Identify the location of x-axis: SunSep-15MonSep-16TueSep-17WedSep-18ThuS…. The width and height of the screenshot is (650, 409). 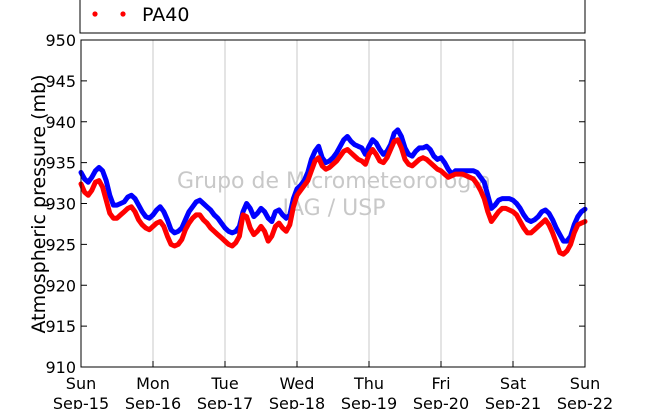
(333, 385).